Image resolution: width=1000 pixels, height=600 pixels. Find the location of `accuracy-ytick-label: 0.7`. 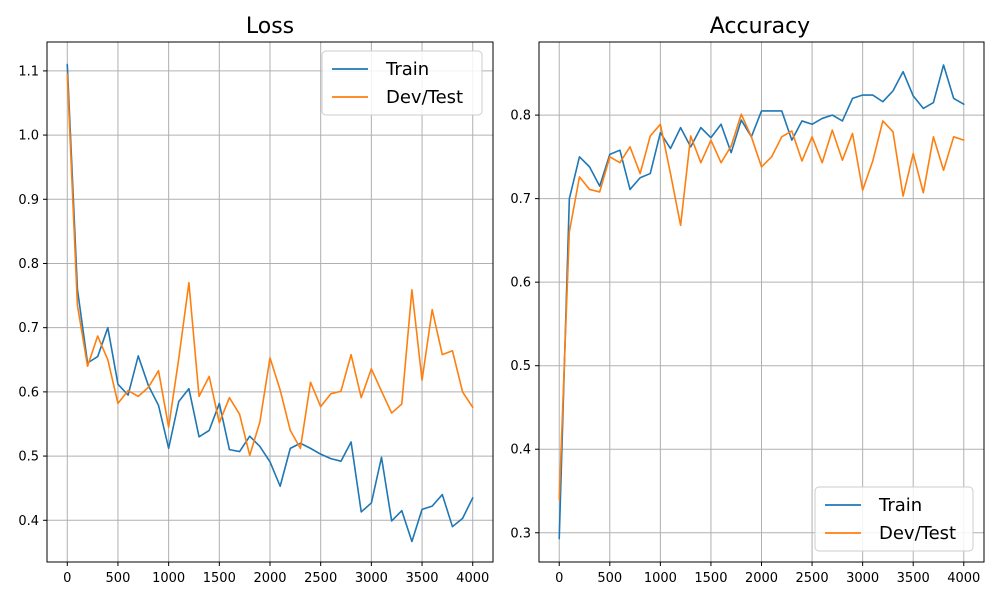

accuracy-ytick-label: 0.7 is located at coordinates (520, 199).